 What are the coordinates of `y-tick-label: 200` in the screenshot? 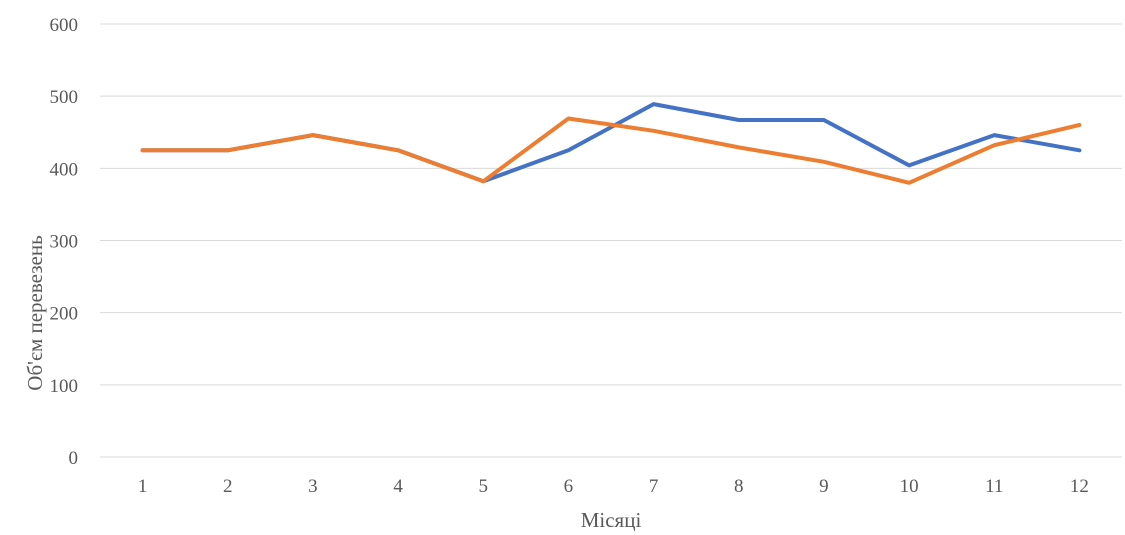 It's located at (64, 314).